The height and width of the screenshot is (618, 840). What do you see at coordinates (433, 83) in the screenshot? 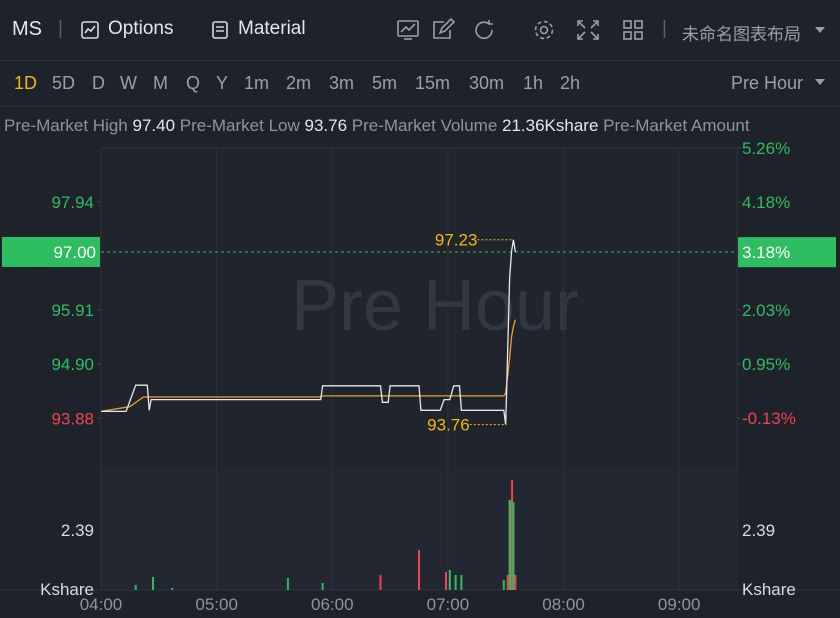
I see `period-button: 15m` at bounding box center [433, 83].